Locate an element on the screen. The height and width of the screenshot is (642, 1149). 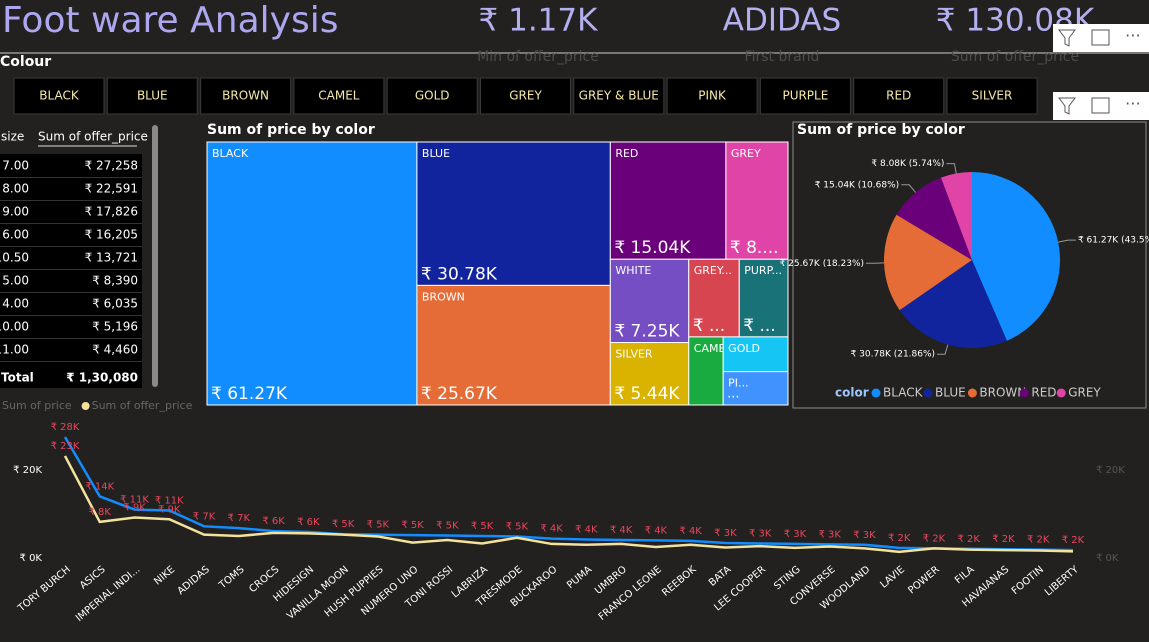
slice-label: ₹ 15.04K (10.68%) is located at coordinates (857, 185).